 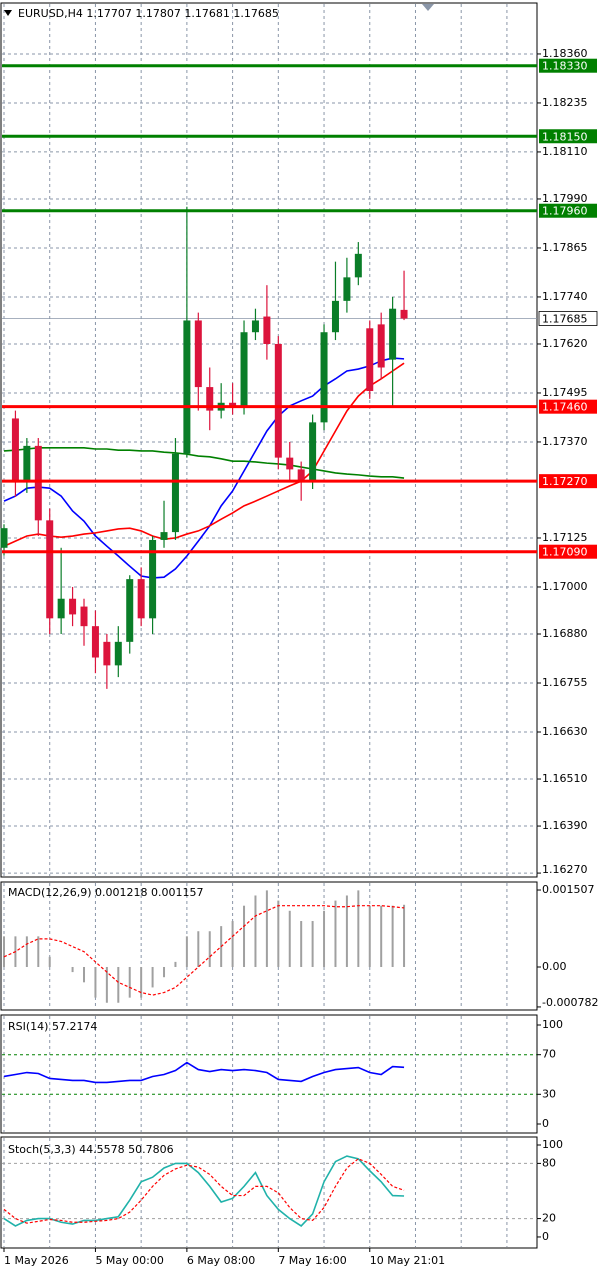 What do you see at coordinates (565, 407) in the screenshot?
I see `level-label: 1.17460` at bounding box center [565, 407].